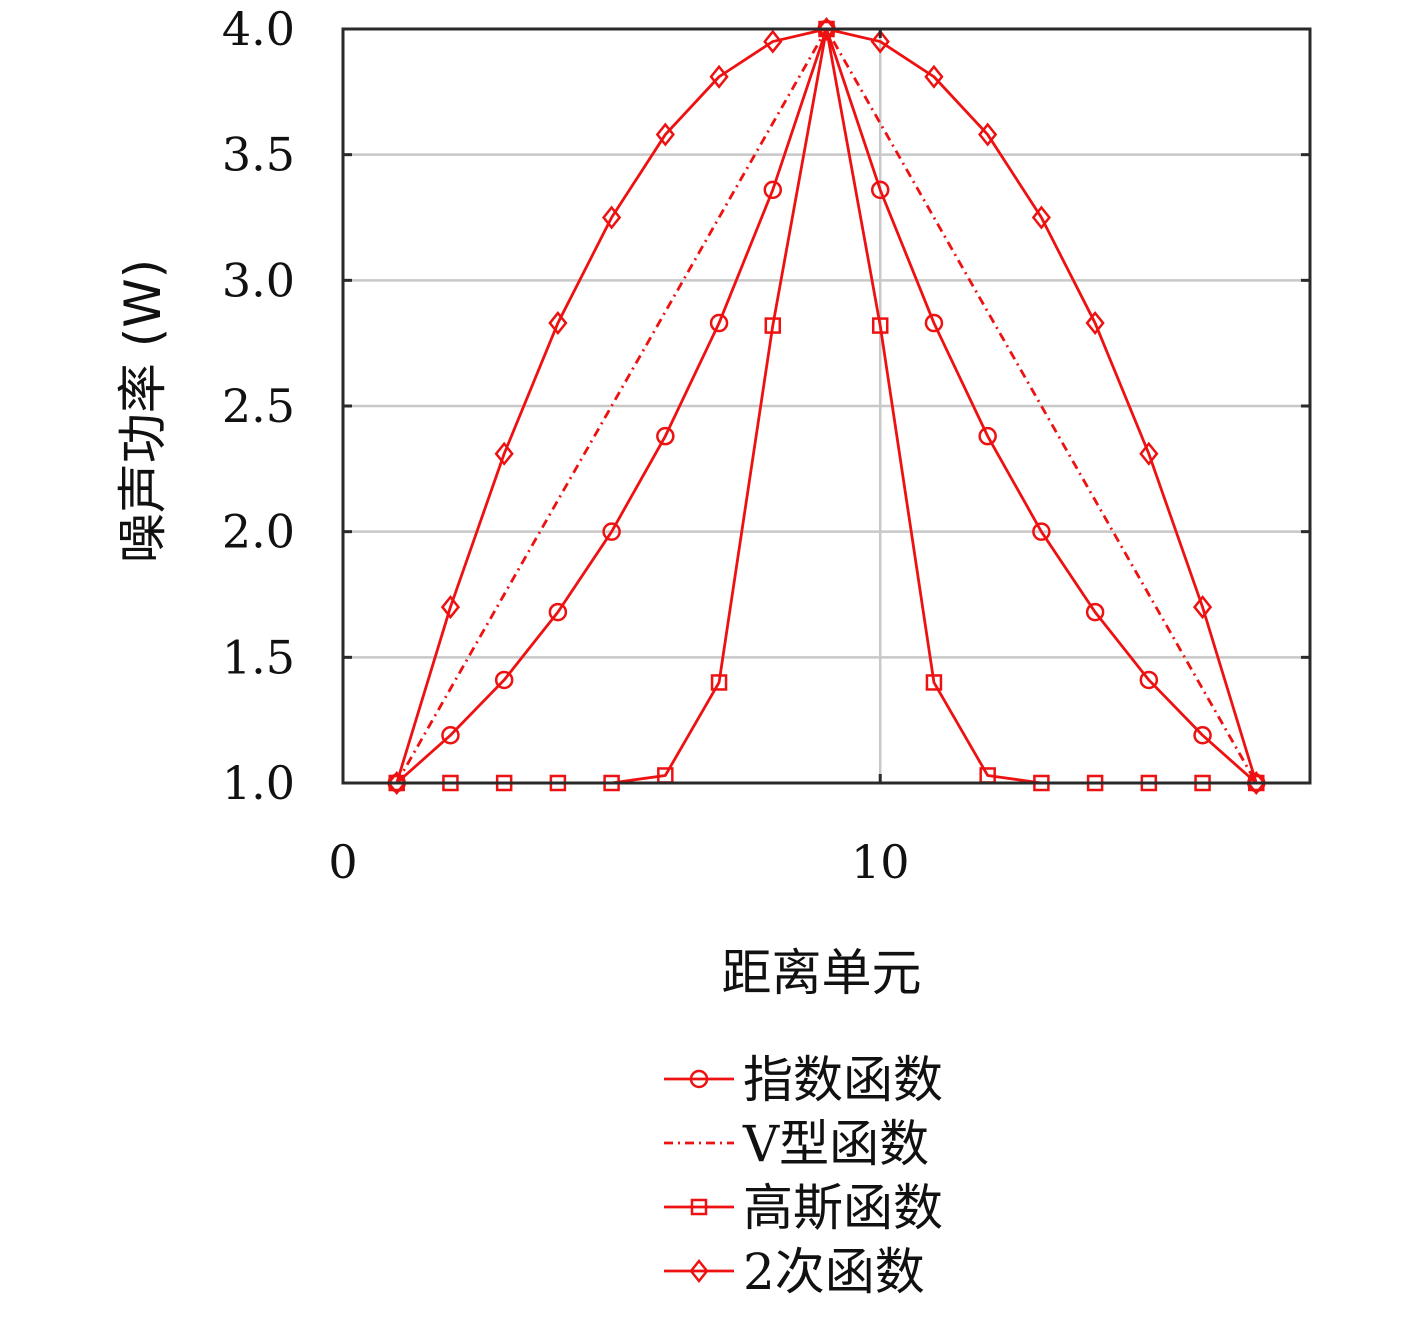 This screenshot has width=1417, height=1323. What do you see at coordinates (835, 1144) in the screenshot?
I see `legend-label: V型函数` at bounding box center [835, 1144].